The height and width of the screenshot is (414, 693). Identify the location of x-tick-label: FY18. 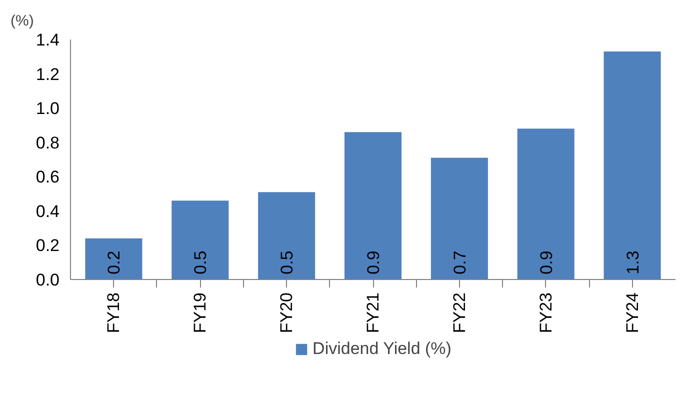
(114, 313).